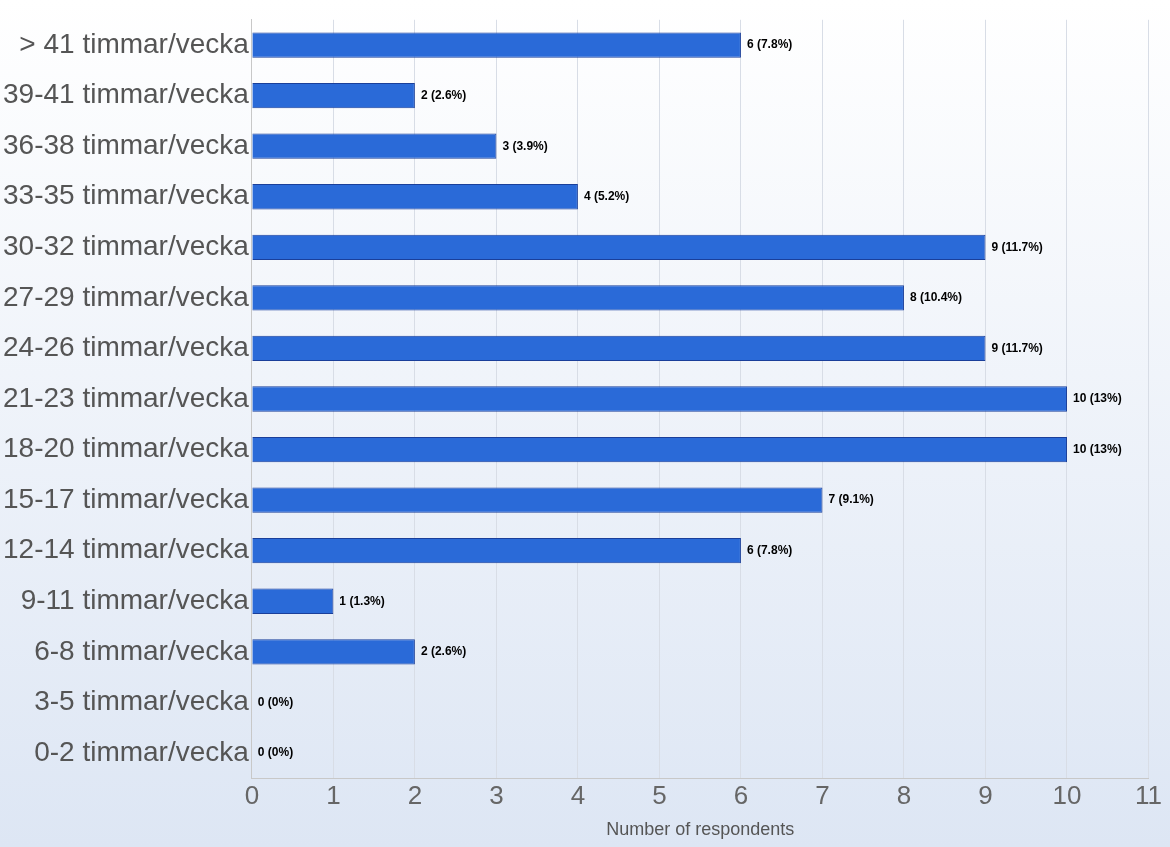 The height and width of the screenshot is (847, 1170). I want to click on y-tick-label: 27-29 timmar/vecka, so click(126, 296).